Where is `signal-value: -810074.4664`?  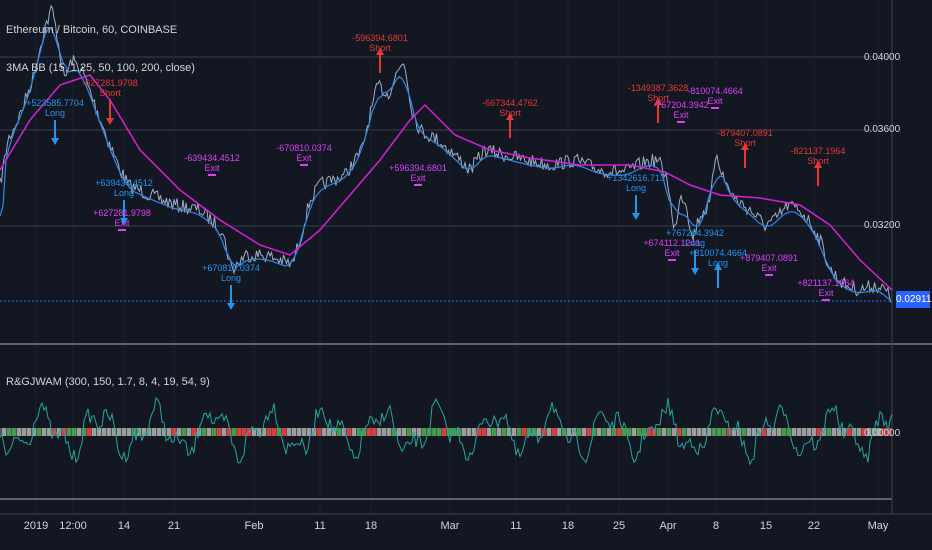
signal-value: -810074.4664 is located at coordinates (715, 91).